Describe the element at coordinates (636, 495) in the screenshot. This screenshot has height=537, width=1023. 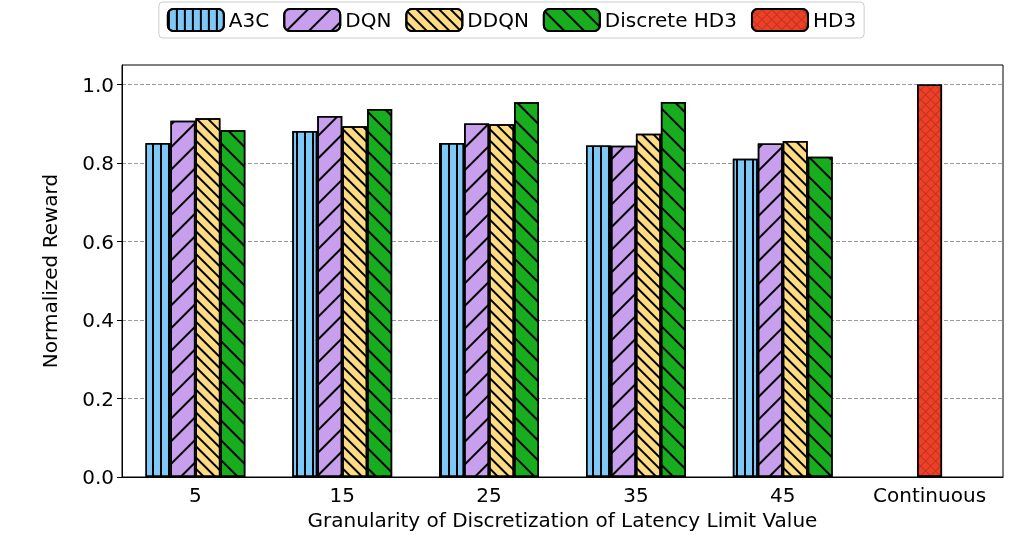
I see `x-tick-label: 35` at that location.